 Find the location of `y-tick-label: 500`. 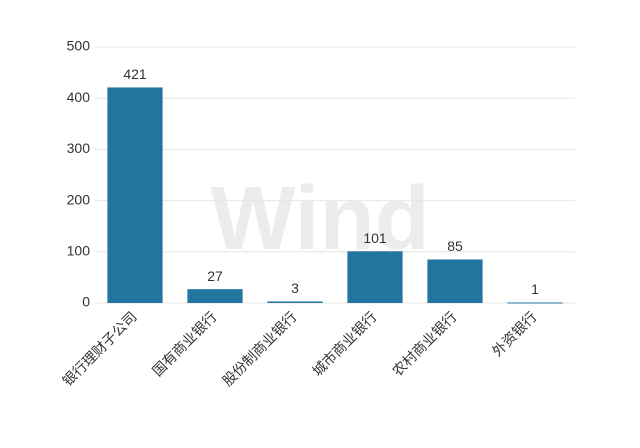

y-tick-label: 500 is located at coordinates (79, 46).